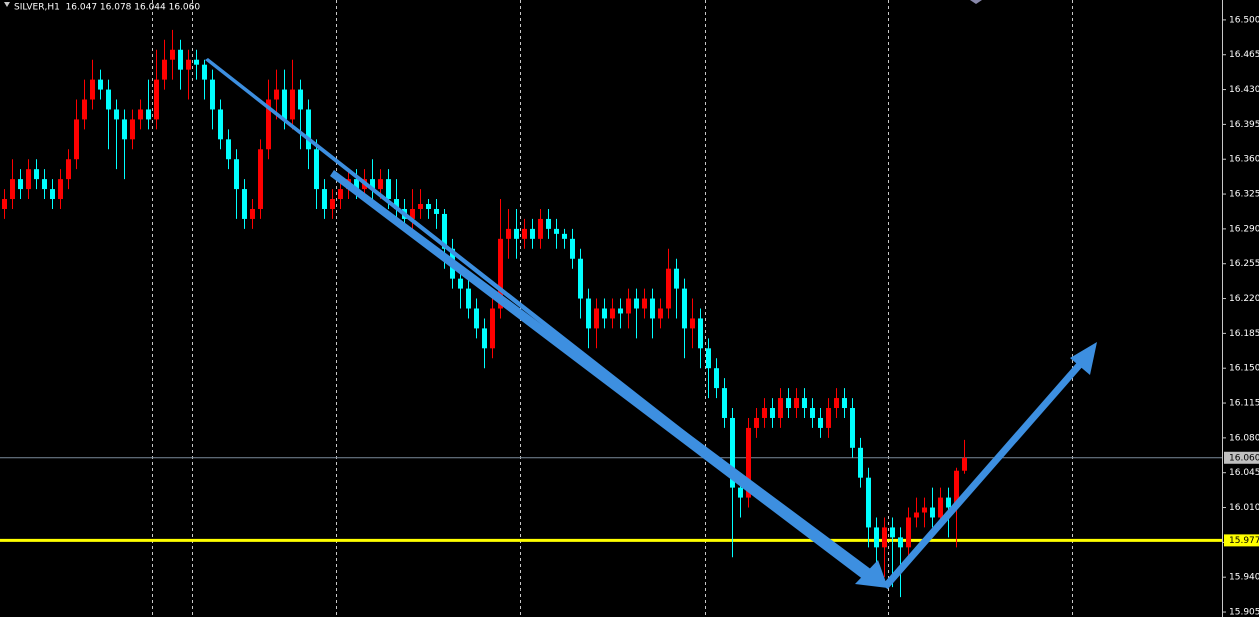 The height and width of the screenshot is (617, 1259). What do you see at coordinates (1244, 264) in the screenshot?
I see `y-tick-label: 16.255` at bounding box center [1244, 264].